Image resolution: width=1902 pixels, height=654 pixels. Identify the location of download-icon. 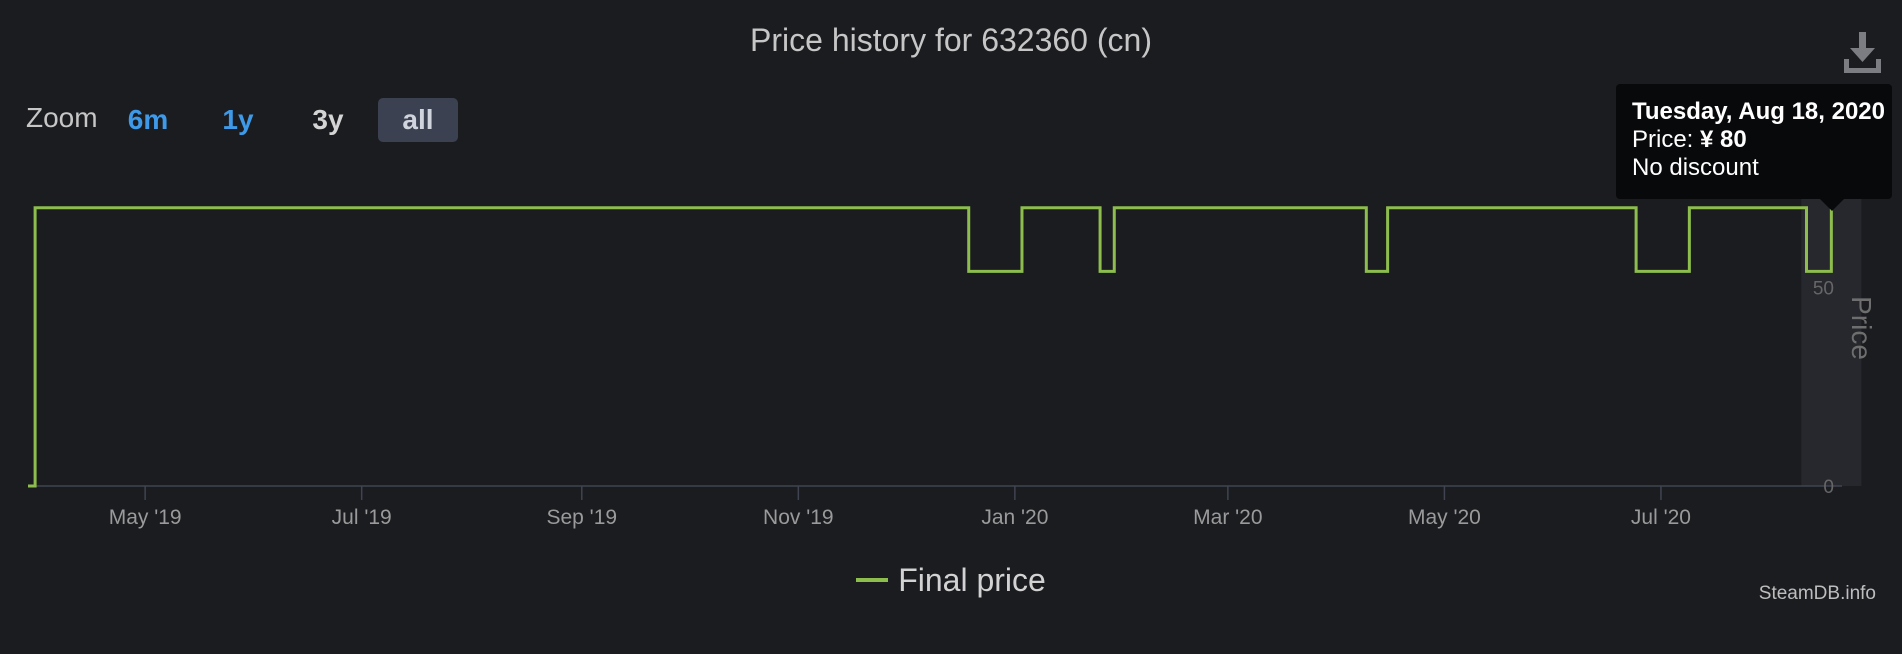
(1862, 53).